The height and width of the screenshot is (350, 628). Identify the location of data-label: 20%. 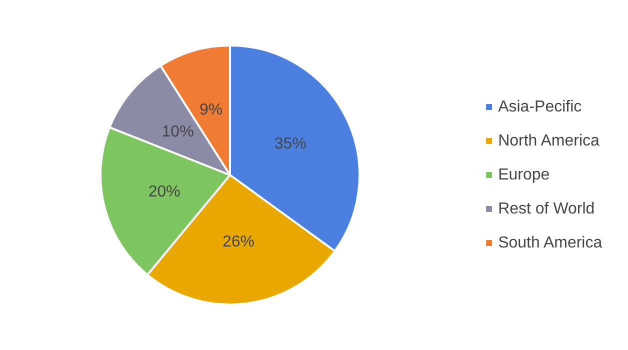
(164, 191).